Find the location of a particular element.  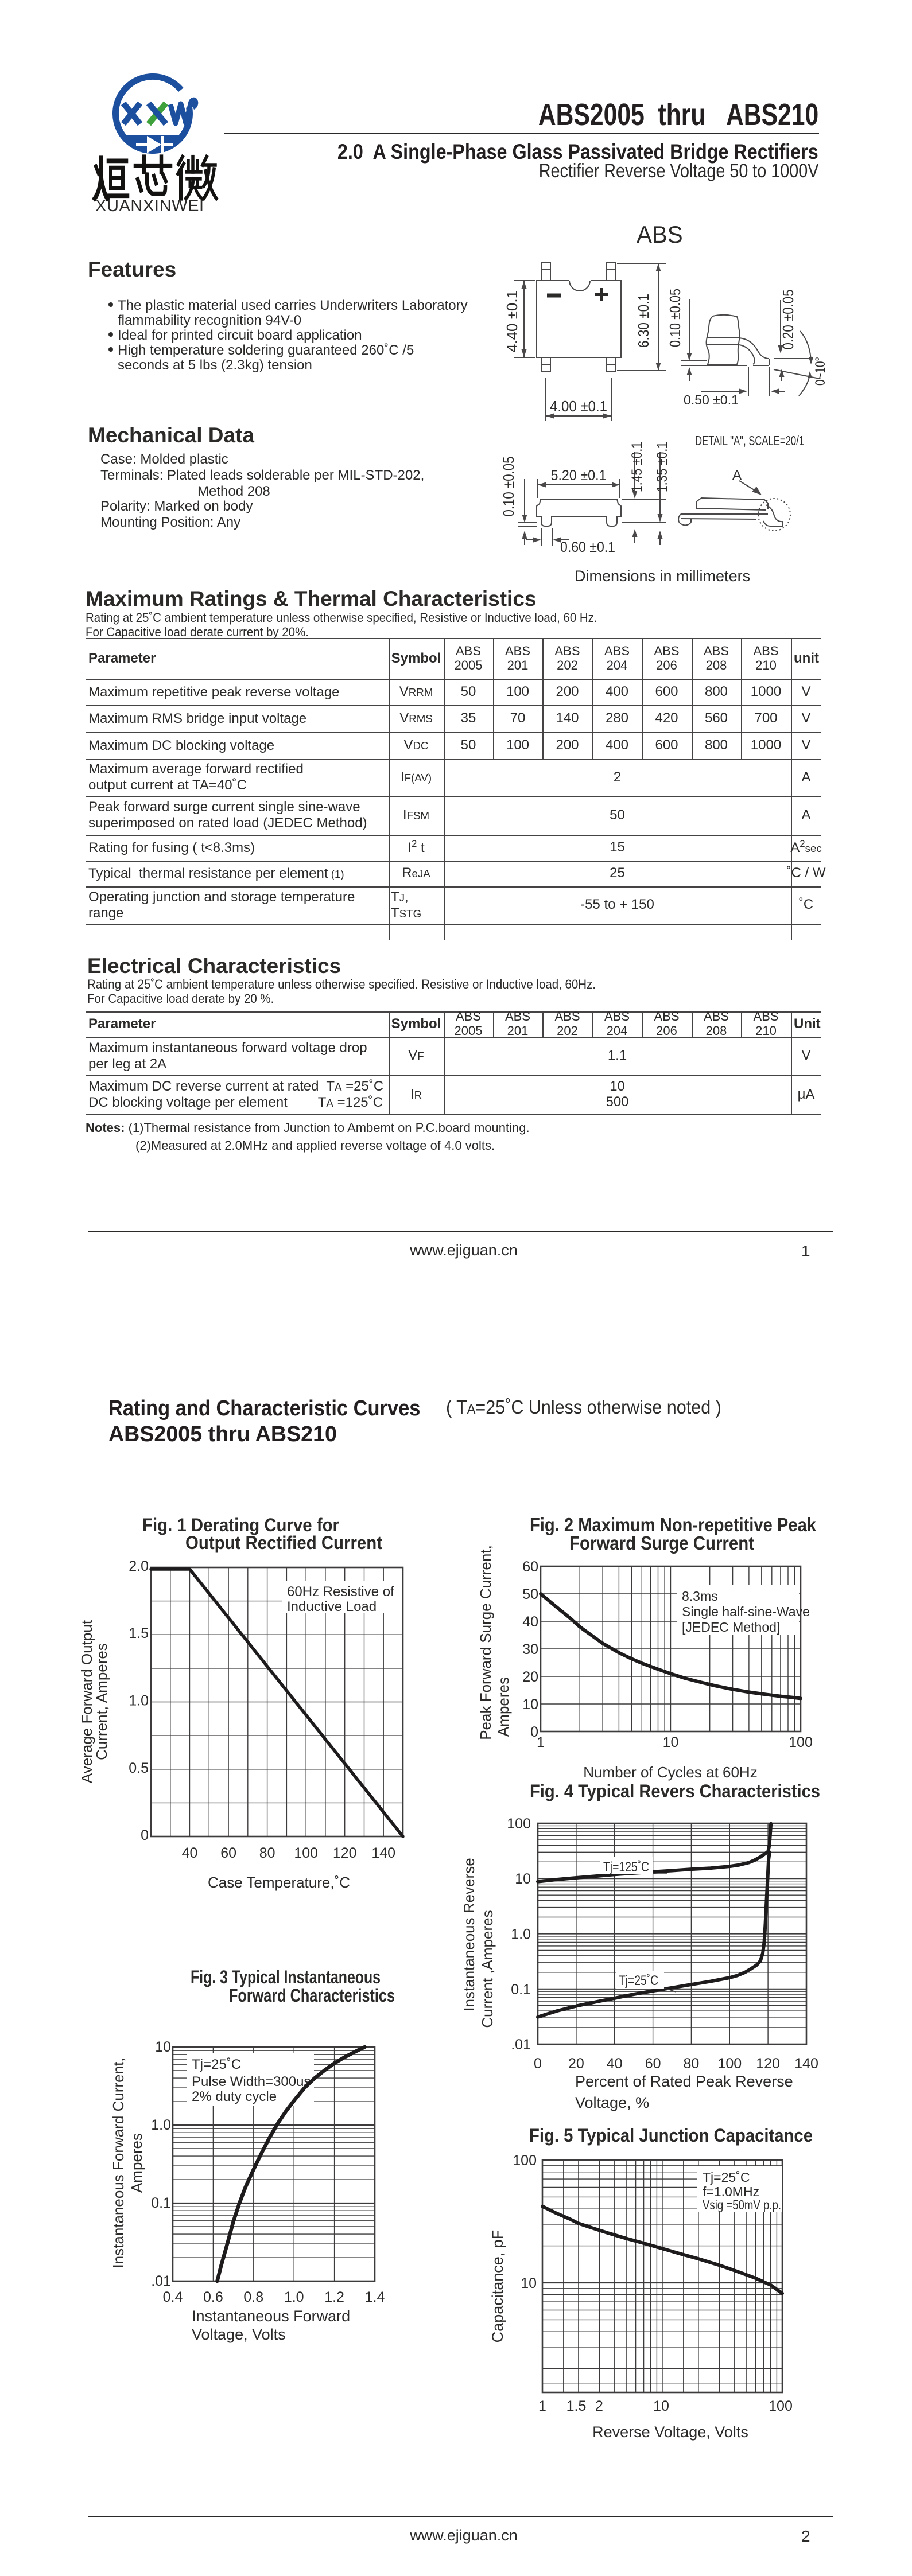

svg-text: Instantaneous Reverse is located at coordinates (469, 1934).